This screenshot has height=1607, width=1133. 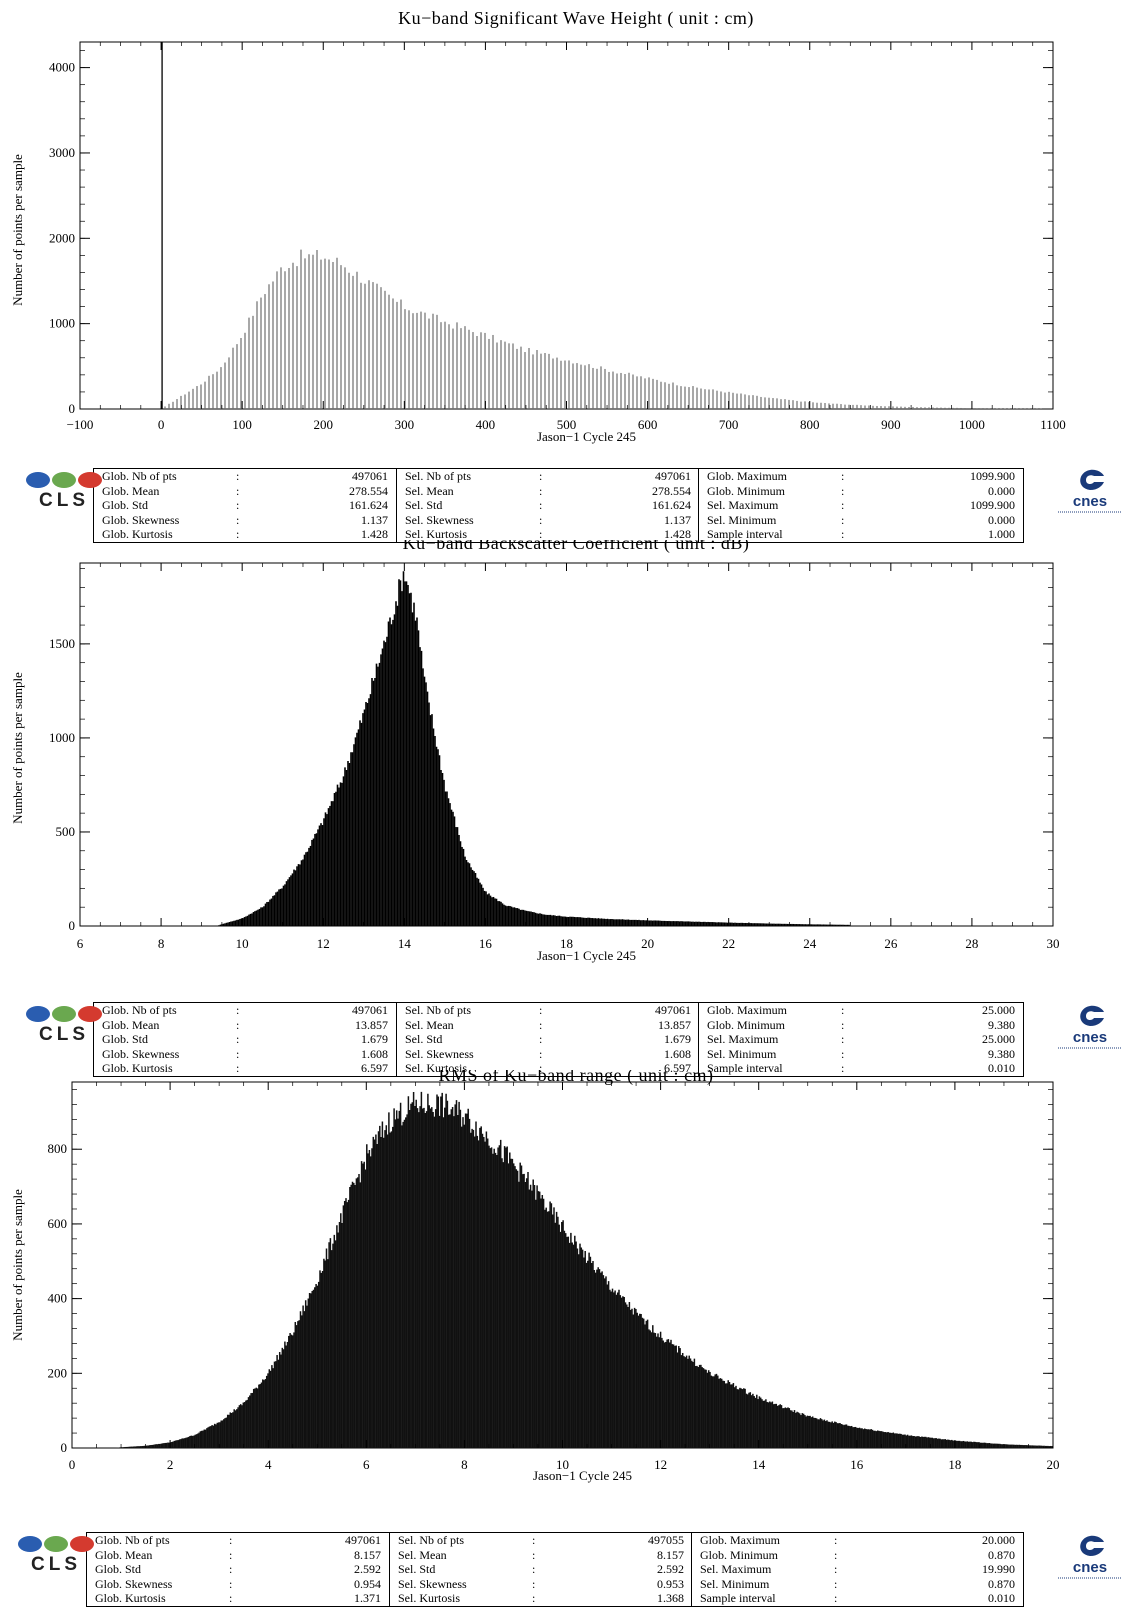 I want to click on blue-globe-icon, so click(x=30, y=1544).